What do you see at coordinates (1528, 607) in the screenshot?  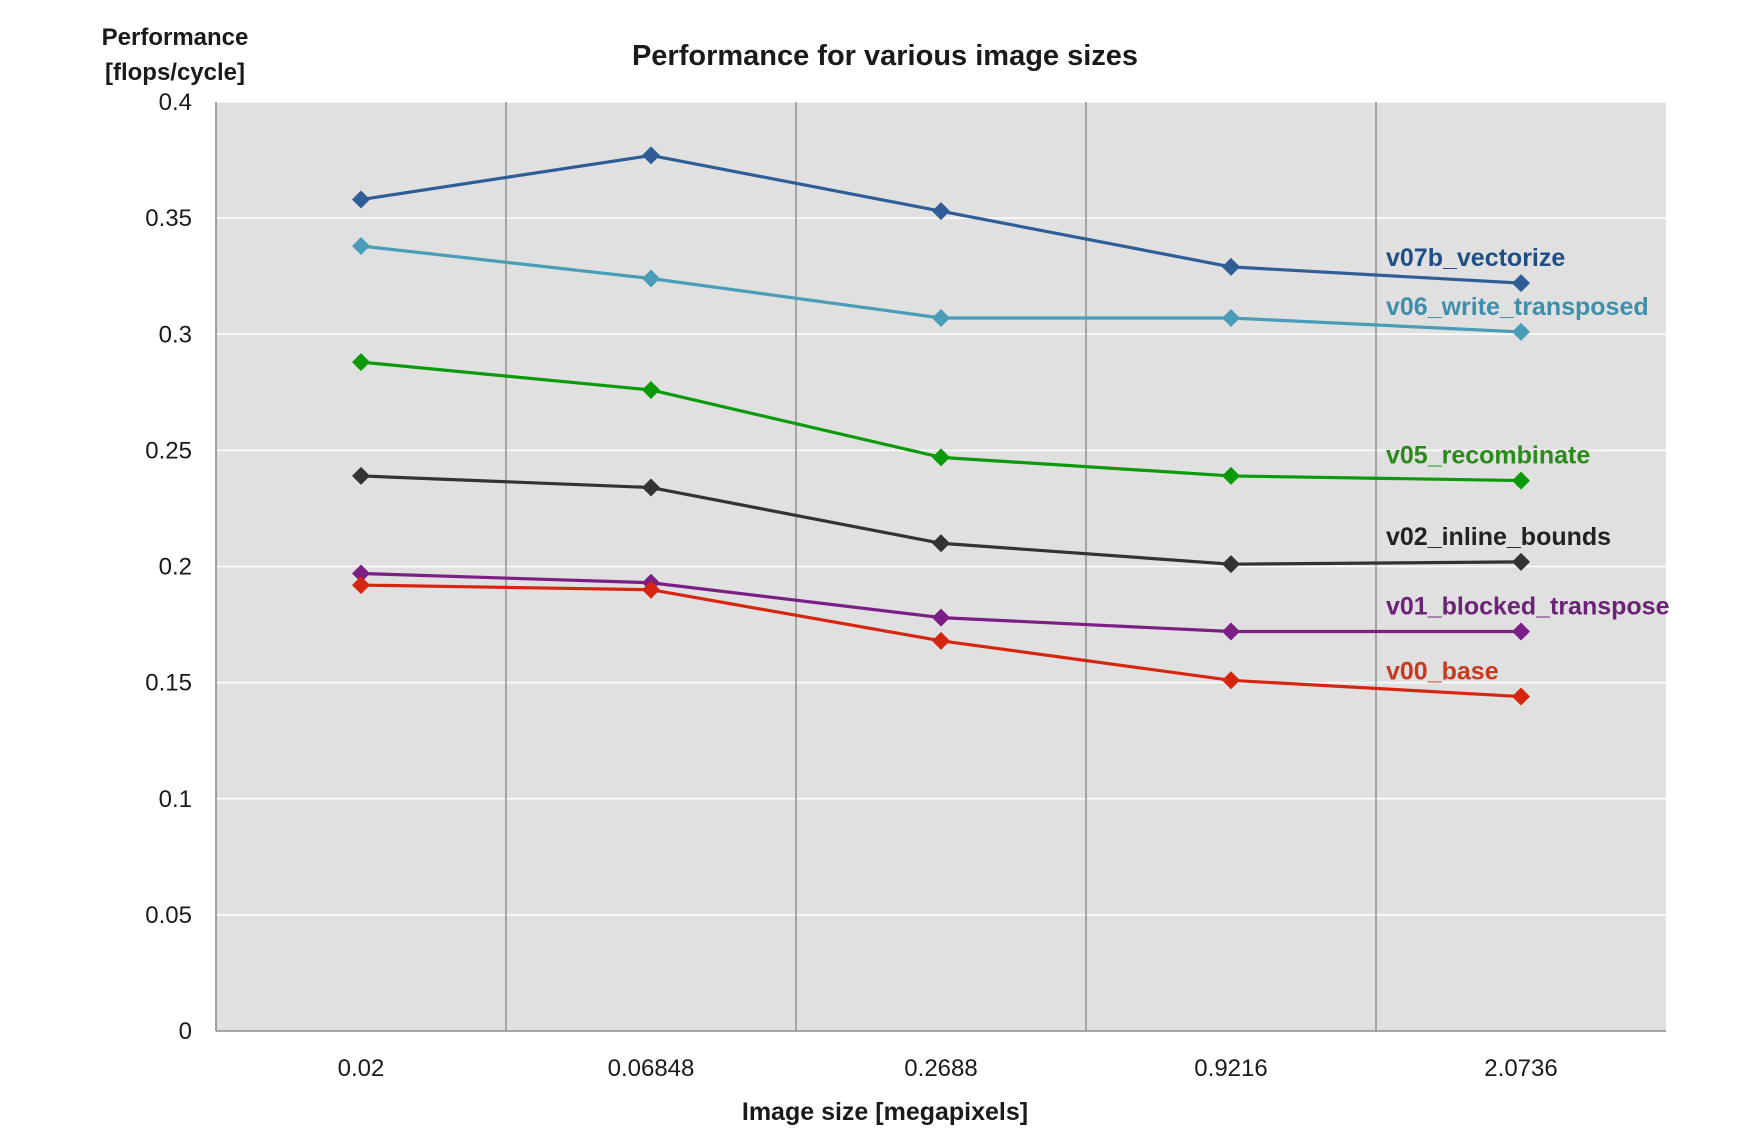 I see `series-label: v01_blocked_transpose` at bounding box center [1528, 607].